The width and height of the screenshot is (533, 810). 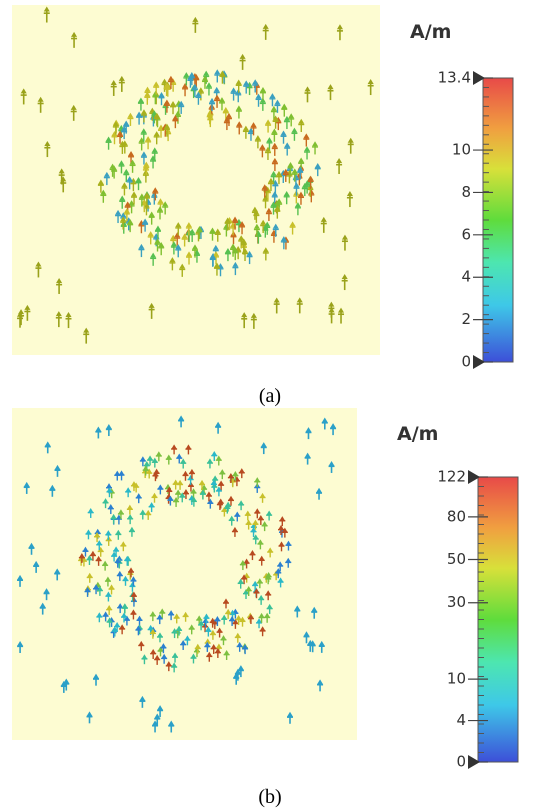 I want to click on tick-label: 4, so click(x=466, y=277).